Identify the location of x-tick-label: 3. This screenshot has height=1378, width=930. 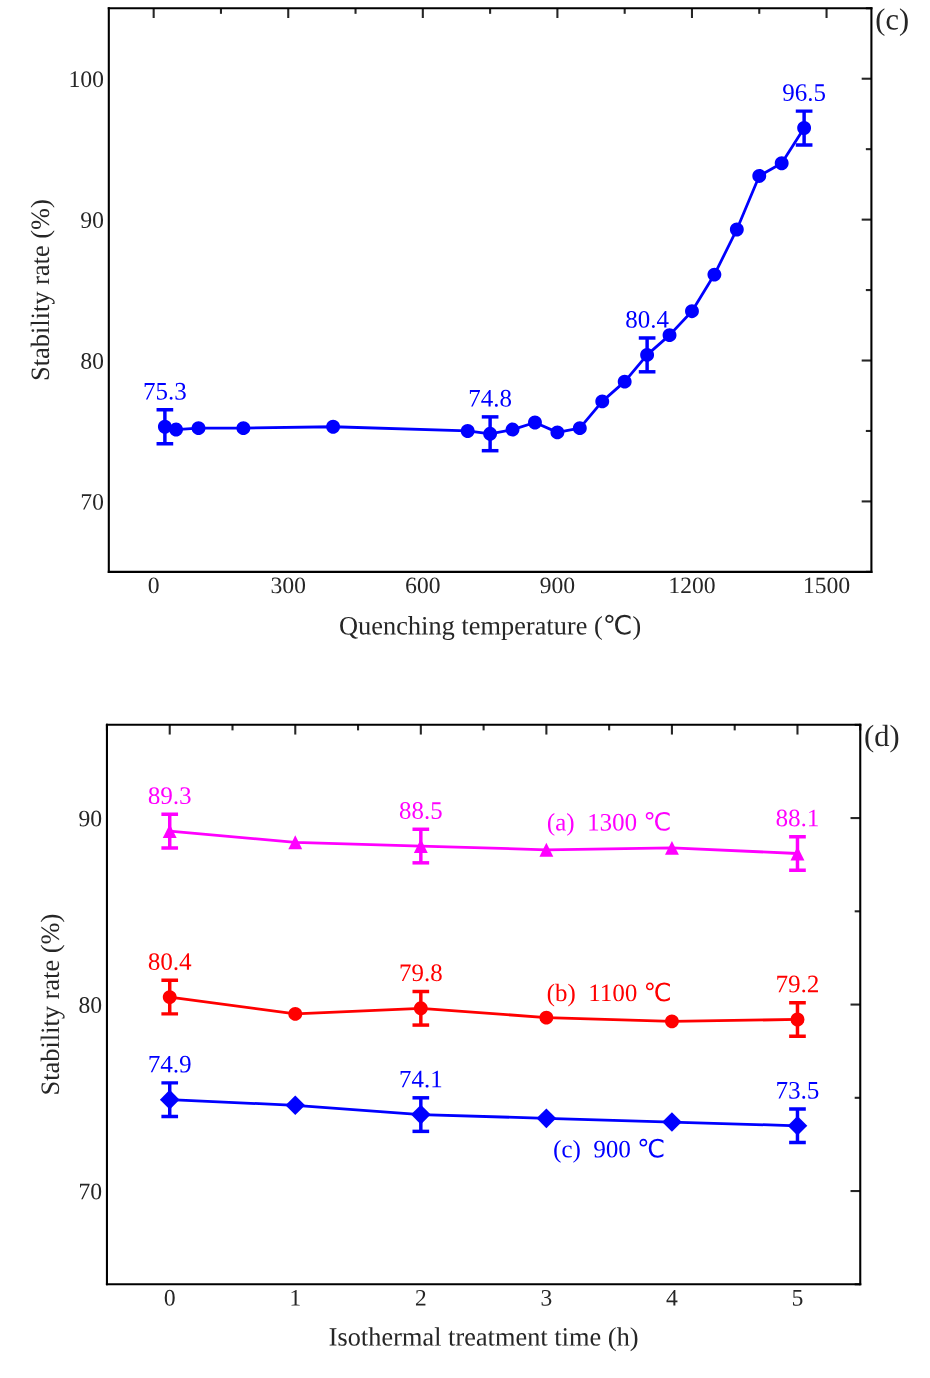
(546, 1297).